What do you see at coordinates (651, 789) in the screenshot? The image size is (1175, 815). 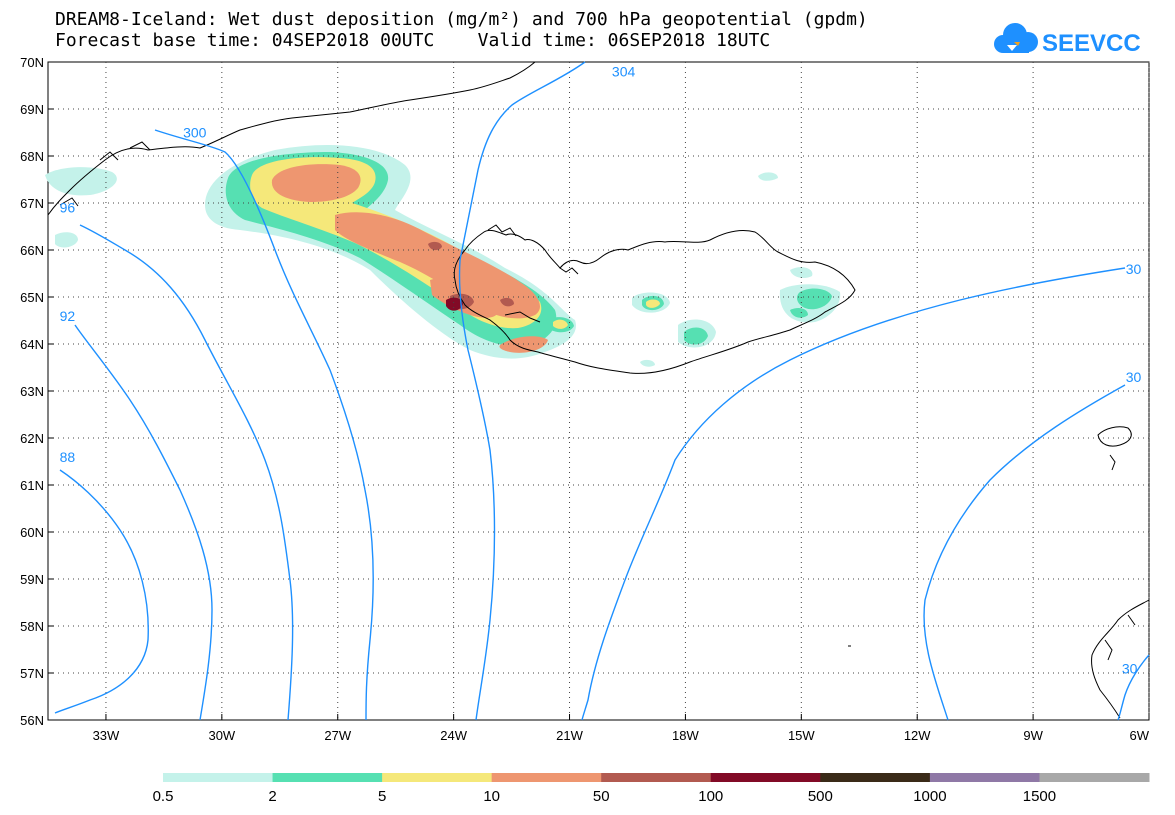 I see `colorbar-legend: 0.5 2 5 10 50 100 500 1000 1500` at bounding box center [651, 789].